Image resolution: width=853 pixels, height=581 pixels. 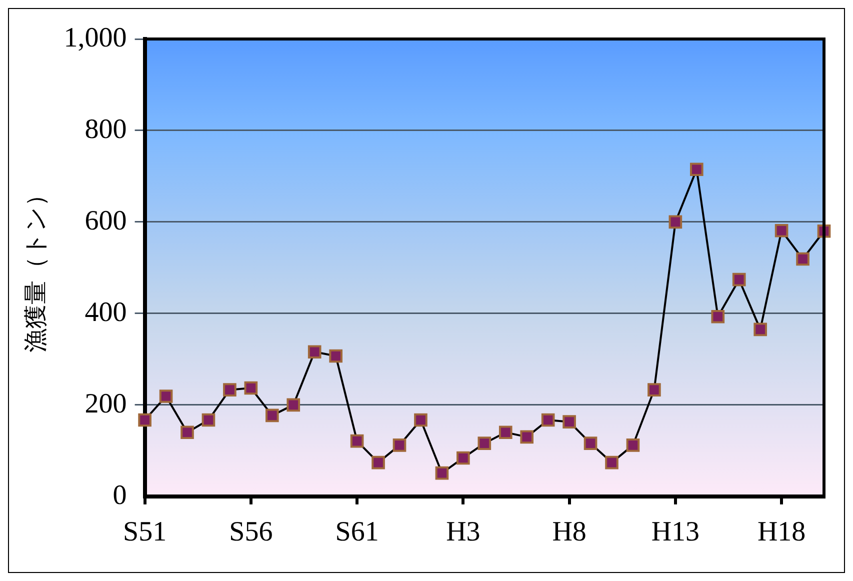 What do you see at coordinates (105, 129) in the screenshot?
I see `y-tick-label: 800` at bounding box center [105, 129].